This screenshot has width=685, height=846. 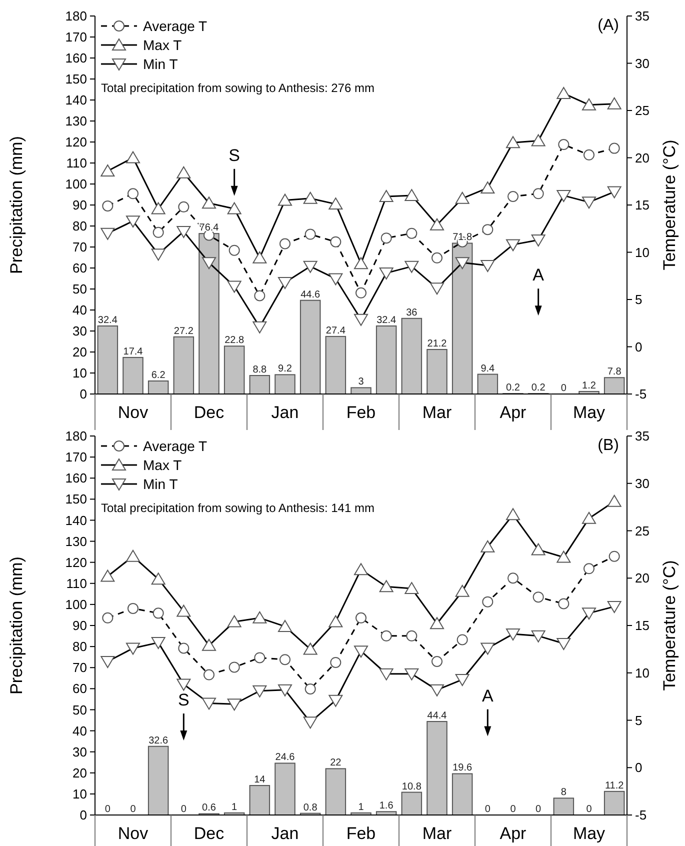 What do you see at coordinates (260, 780) in the screenshot?
I see `data-label: 14` at bounding box center [260, 780].